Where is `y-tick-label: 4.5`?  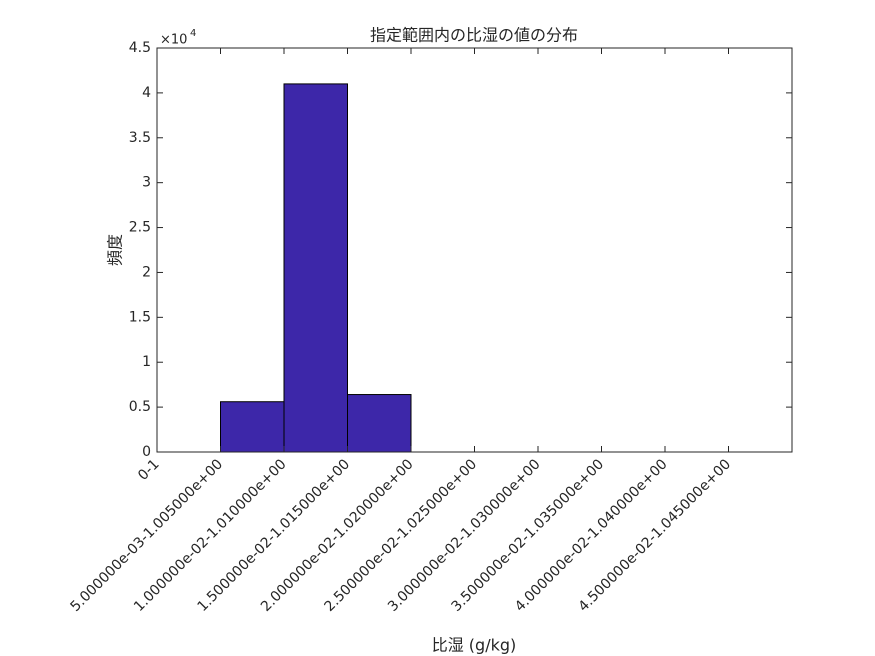
y-tick-label: 4.5 is located at coordinates (140, 48).